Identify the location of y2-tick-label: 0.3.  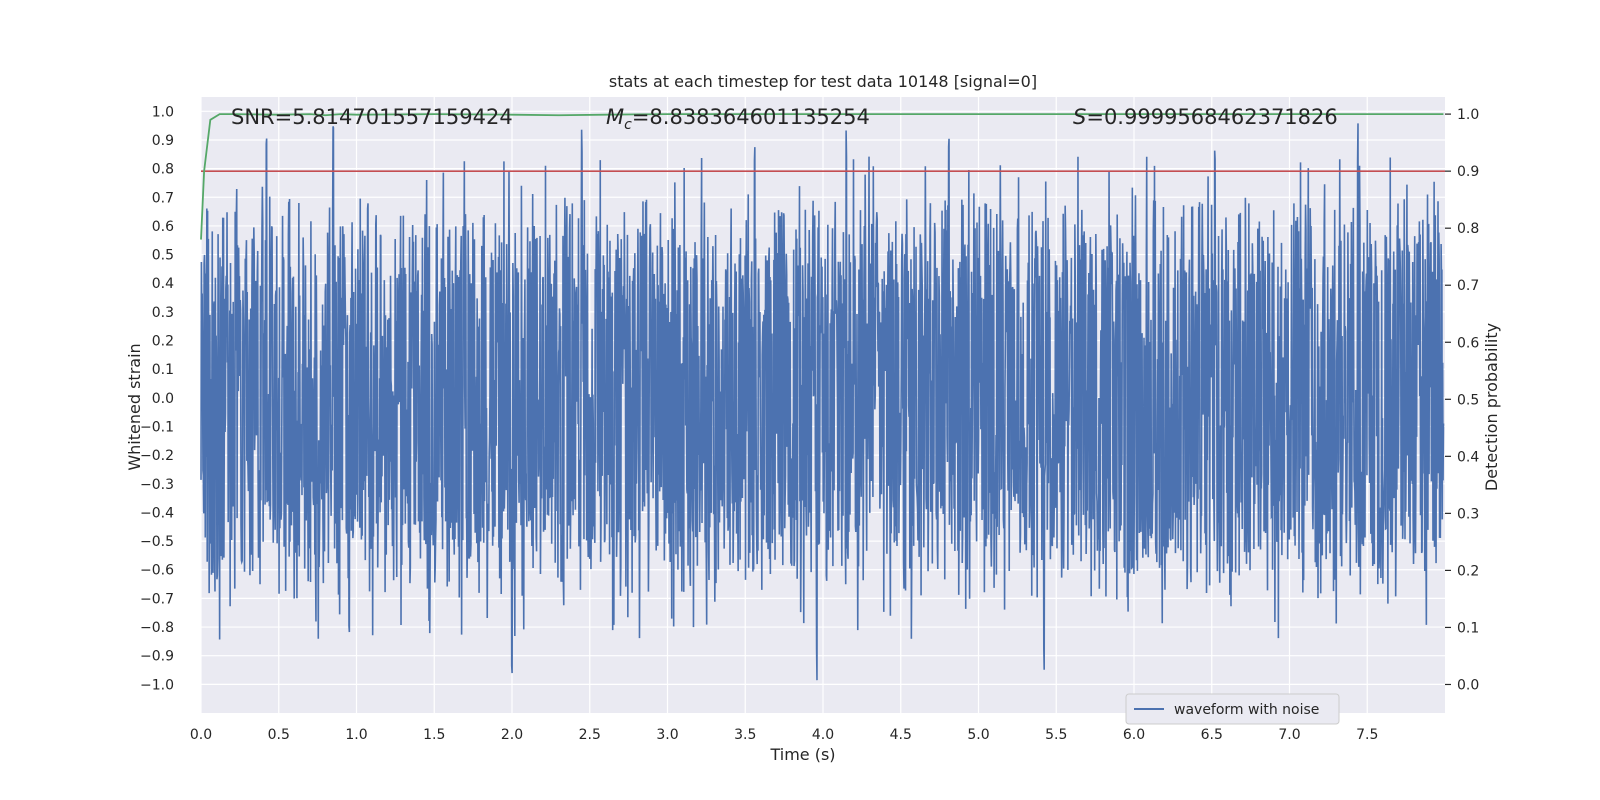
(1468, 514).